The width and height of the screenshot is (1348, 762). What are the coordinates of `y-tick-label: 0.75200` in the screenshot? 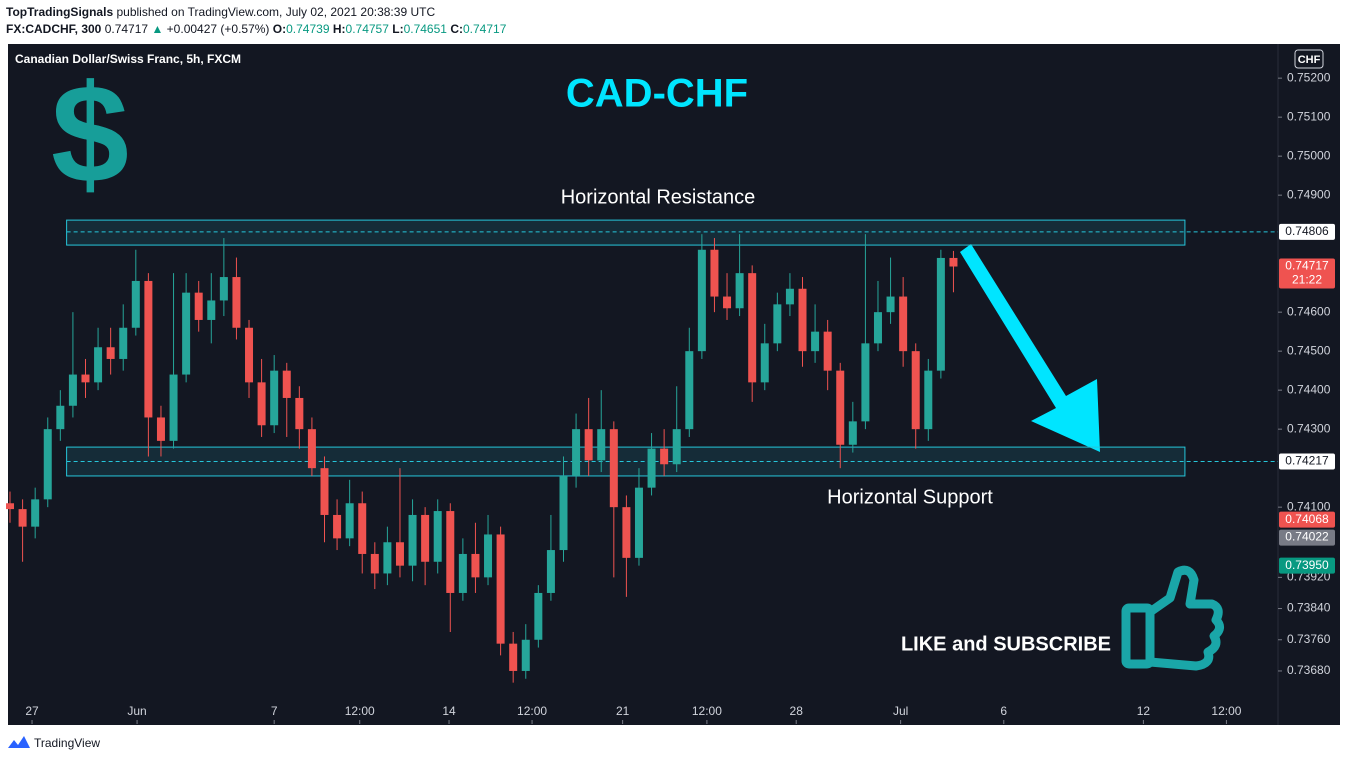 It's located at (1309, 77).